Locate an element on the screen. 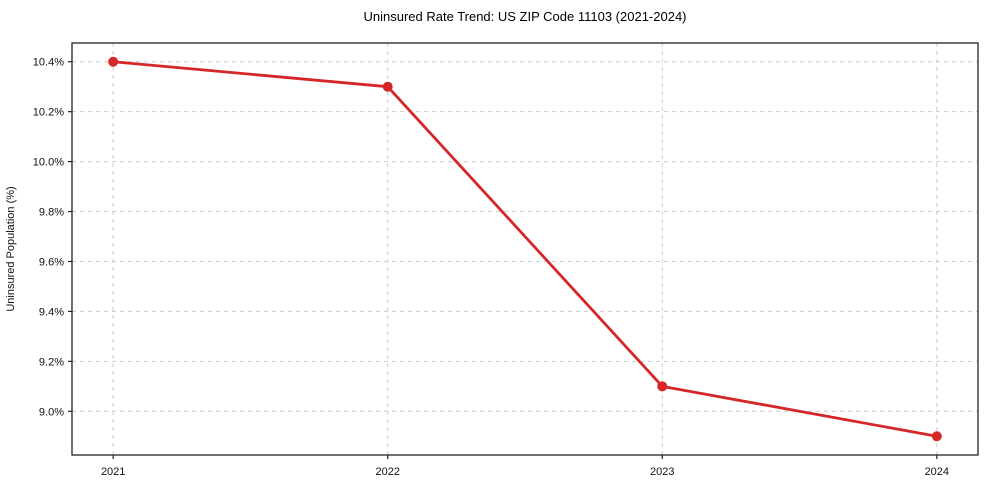 This screenshot has width=989, height=490. y-tick-label: 9.6% is located at coordinates (51, 262).